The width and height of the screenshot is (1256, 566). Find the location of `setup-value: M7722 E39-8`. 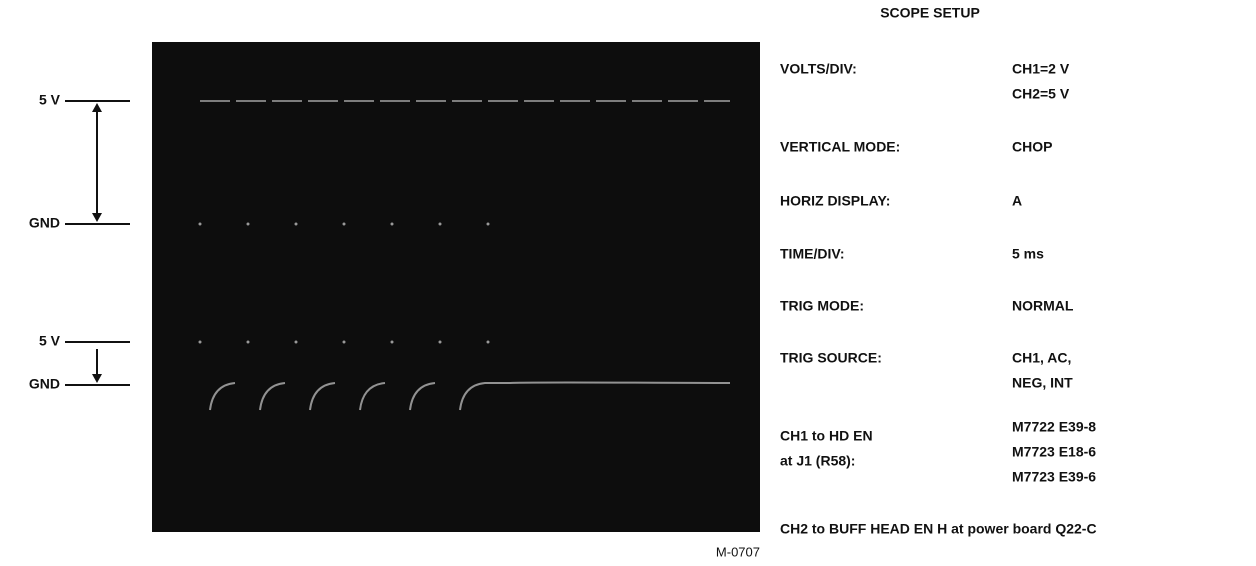

setup-value: M7722 E39-8 is located at coordinates (1054, 427).